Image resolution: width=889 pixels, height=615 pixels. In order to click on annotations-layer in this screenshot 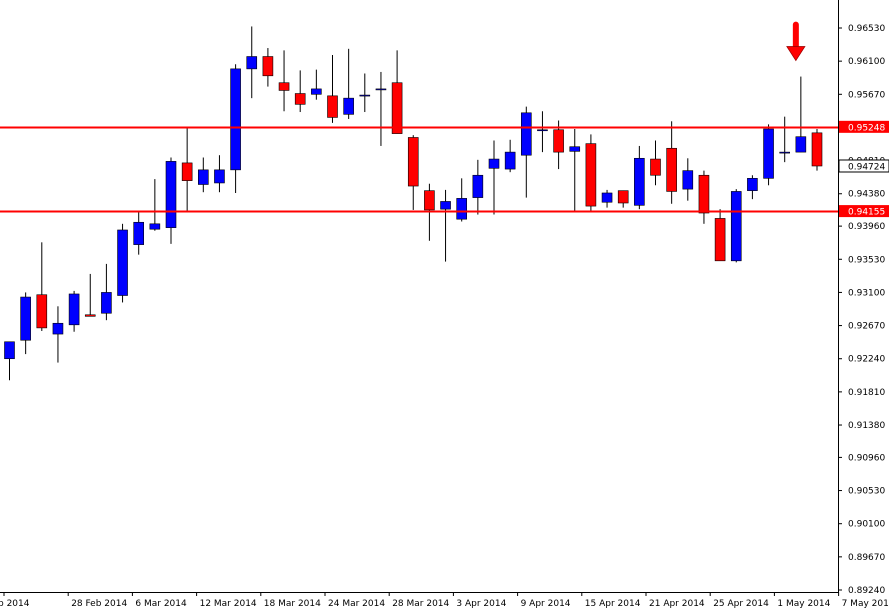, I will do `click(796, 41)`.